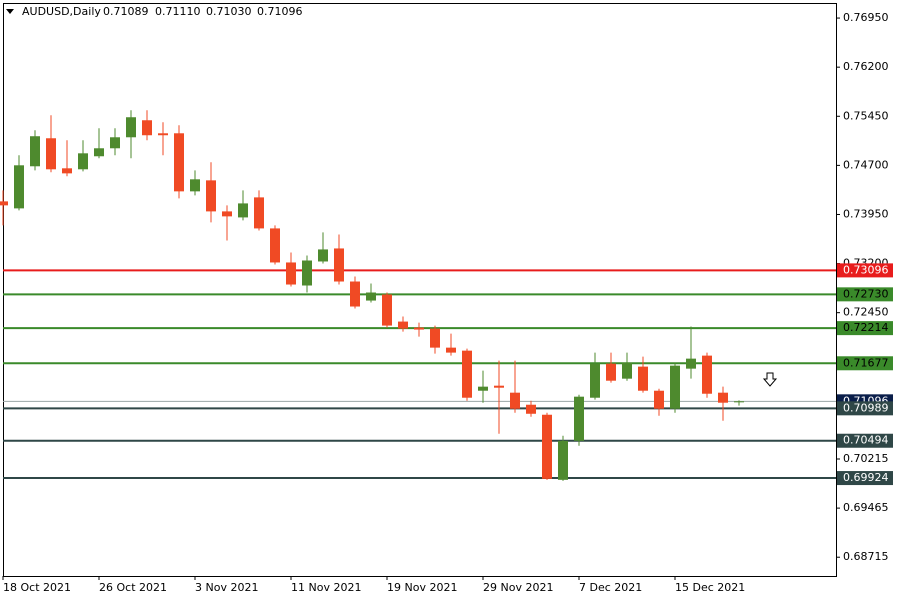  I want to click on y-tick-label: 0.76950, so click(866, 17).